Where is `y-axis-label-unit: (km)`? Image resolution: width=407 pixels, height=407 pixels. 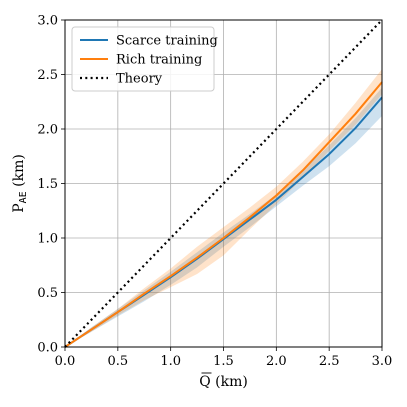 y-axis-label-unit: (km) is located at coordinates (19, 172).